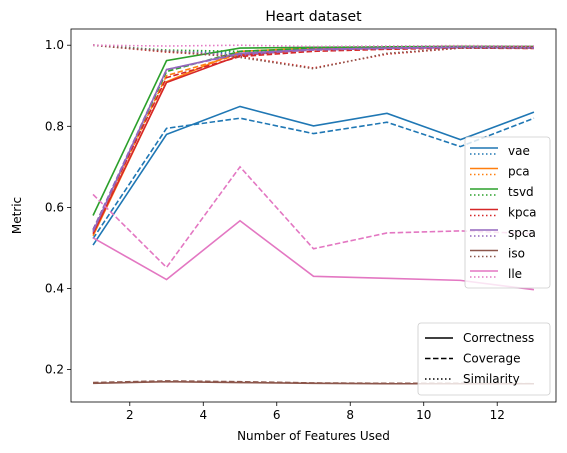  What do you see at coordinates (313, 255) in the screenshot?
I see `series-line-lle-correctness` at bounding box center [313, 255].